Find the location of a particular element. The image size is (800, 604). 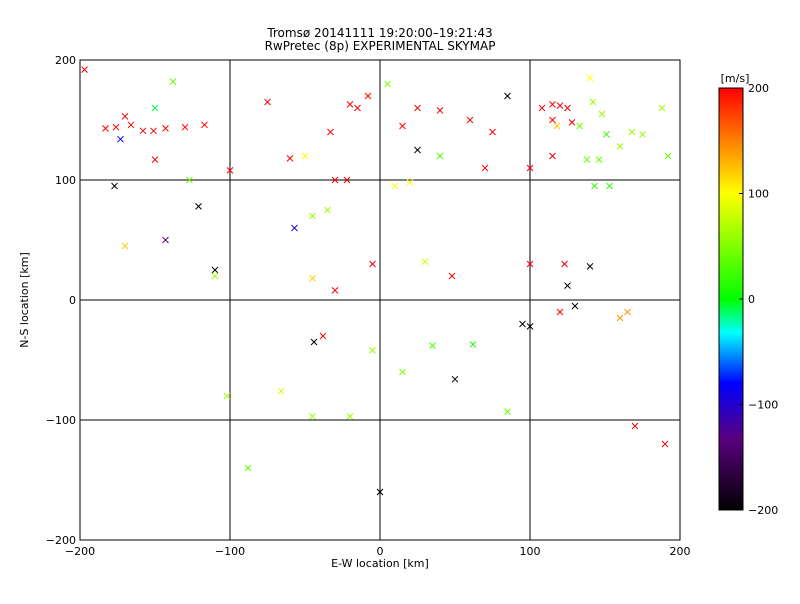

y-tick-label: −200 is located at coordinates (61, 540).